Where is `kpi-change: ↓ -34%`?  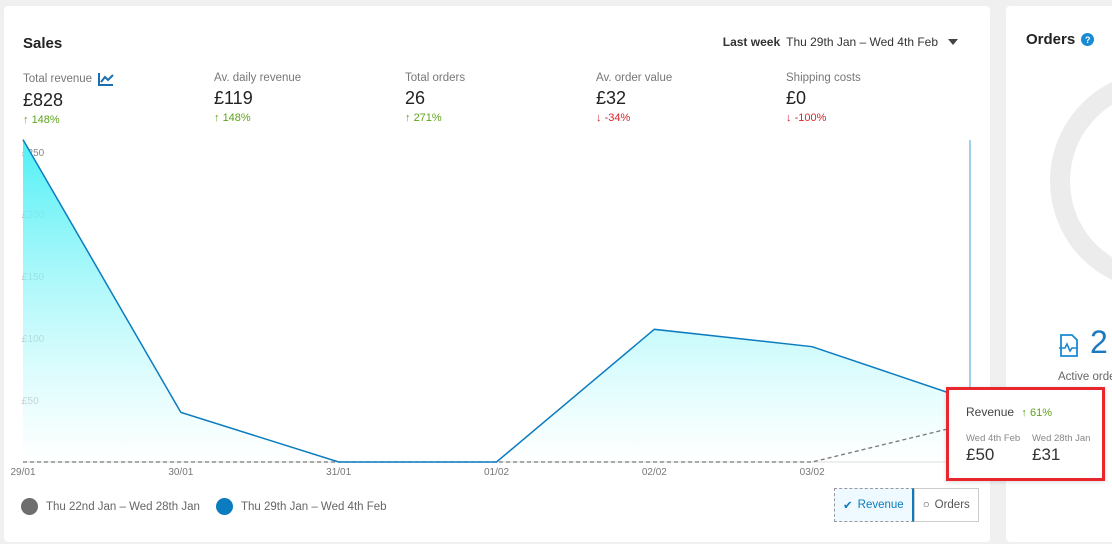 kpi-change: ↓ -34% is located at coordinates (613, 118).